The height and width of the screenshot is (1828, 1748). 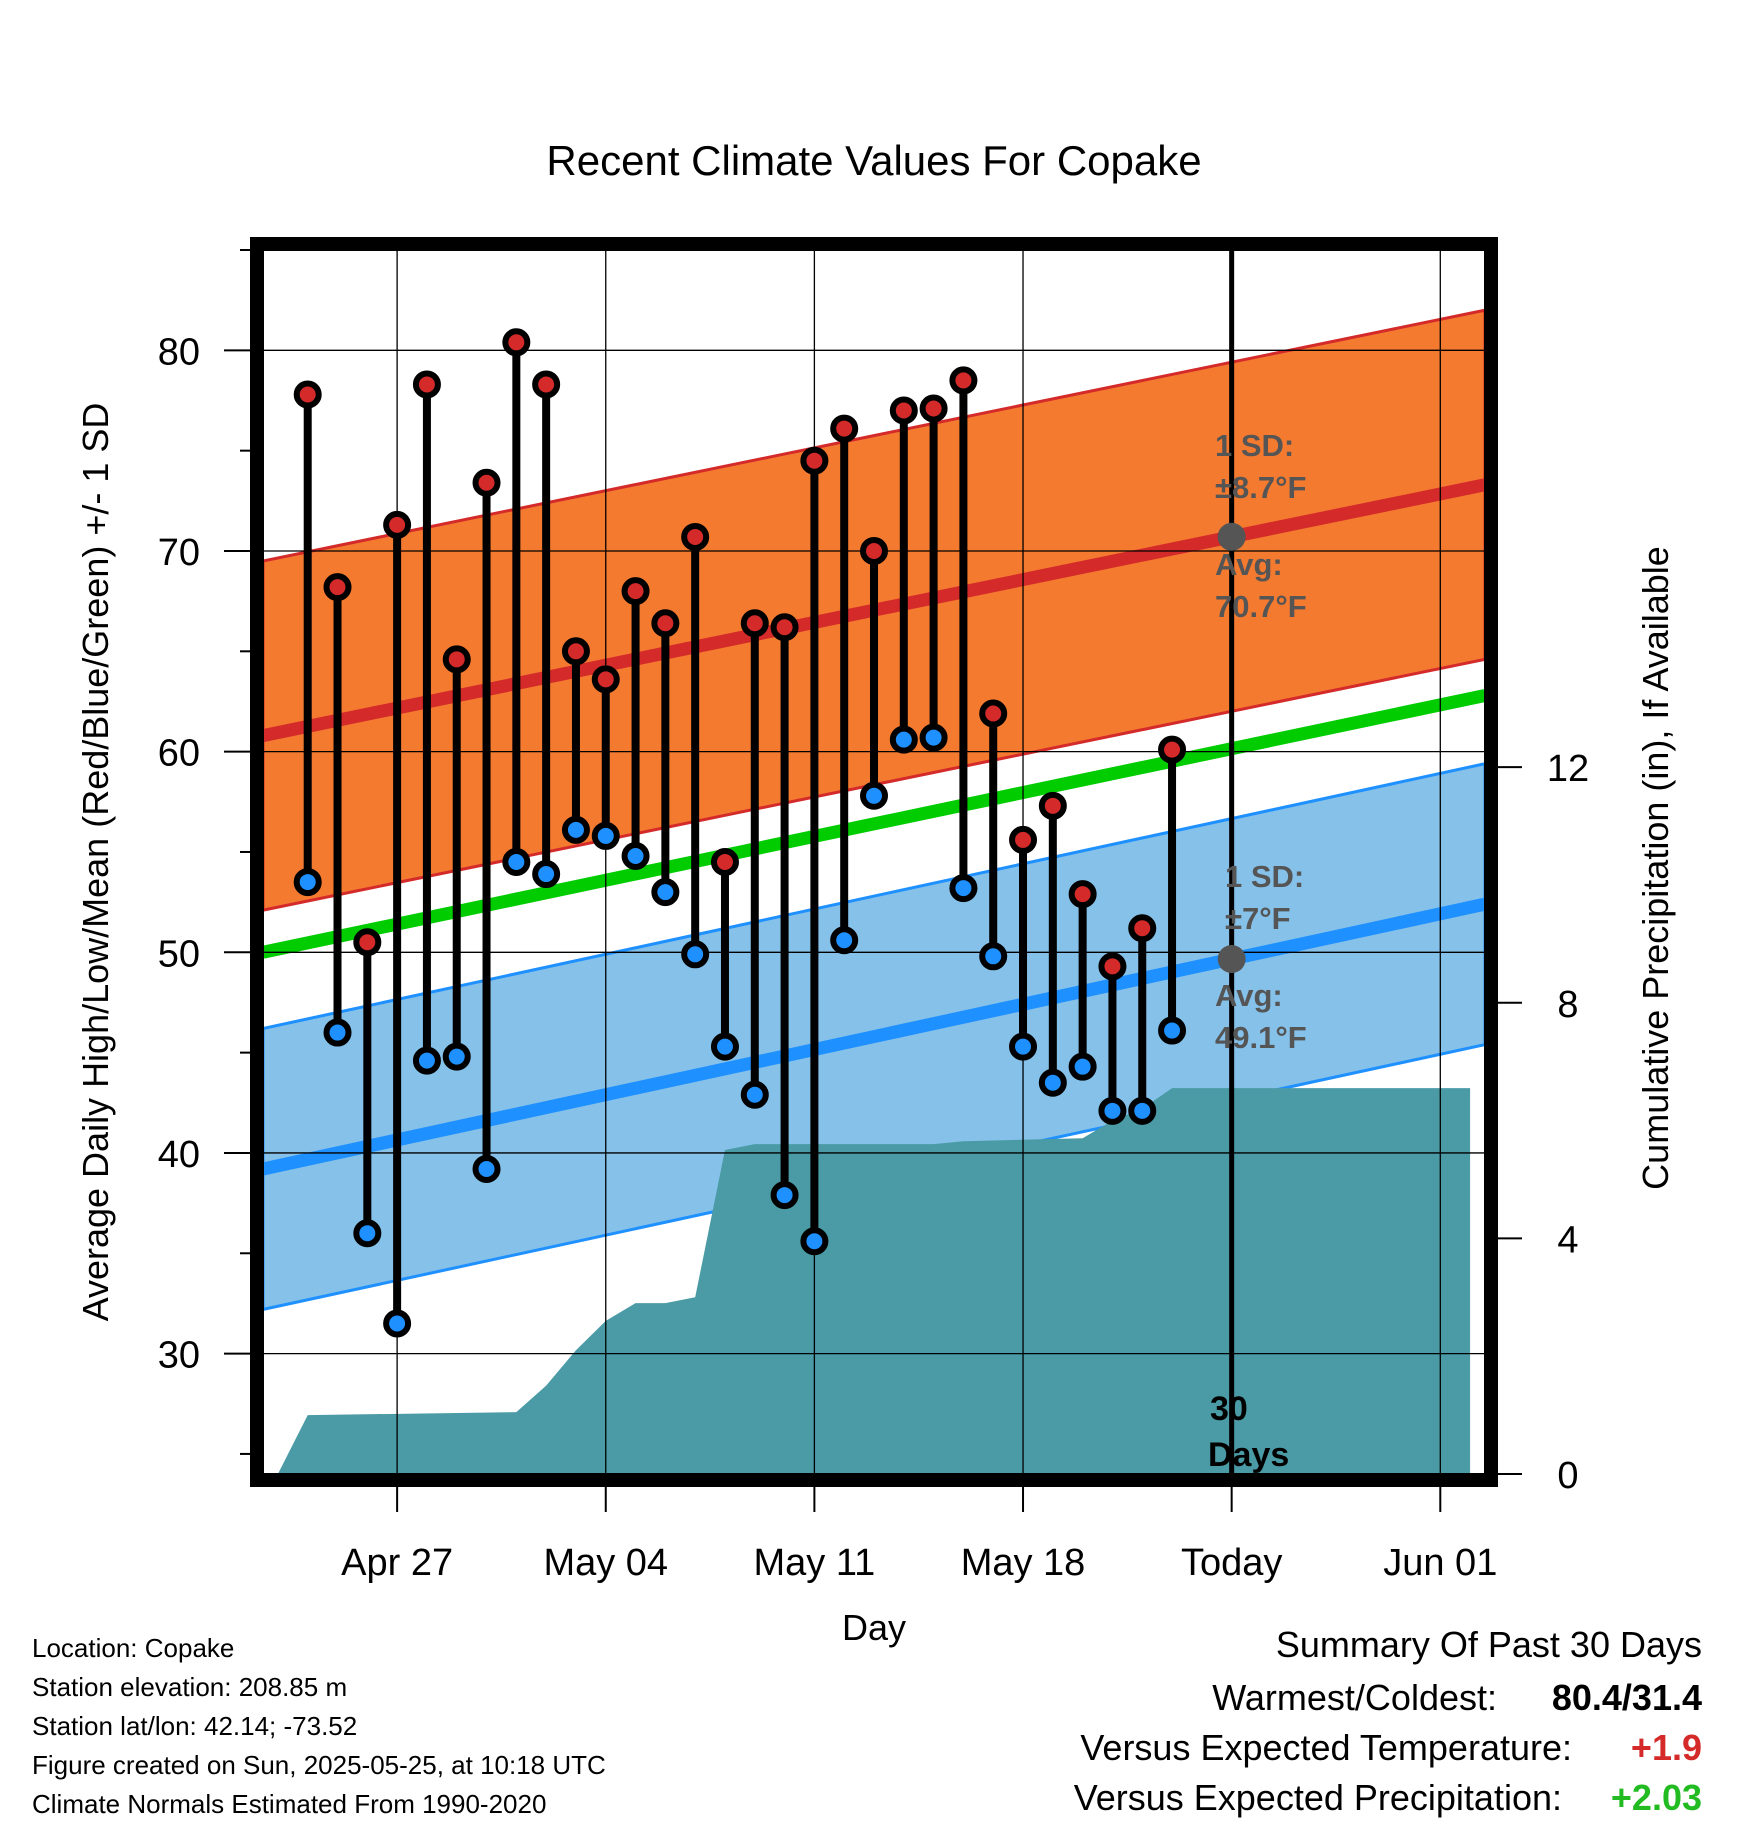 What do you see at coordinates (1326, 1747) in the screenshot?
I see `summary-temp-label: Versus Expected Temperature:` at bounding box center [1326, 1747].